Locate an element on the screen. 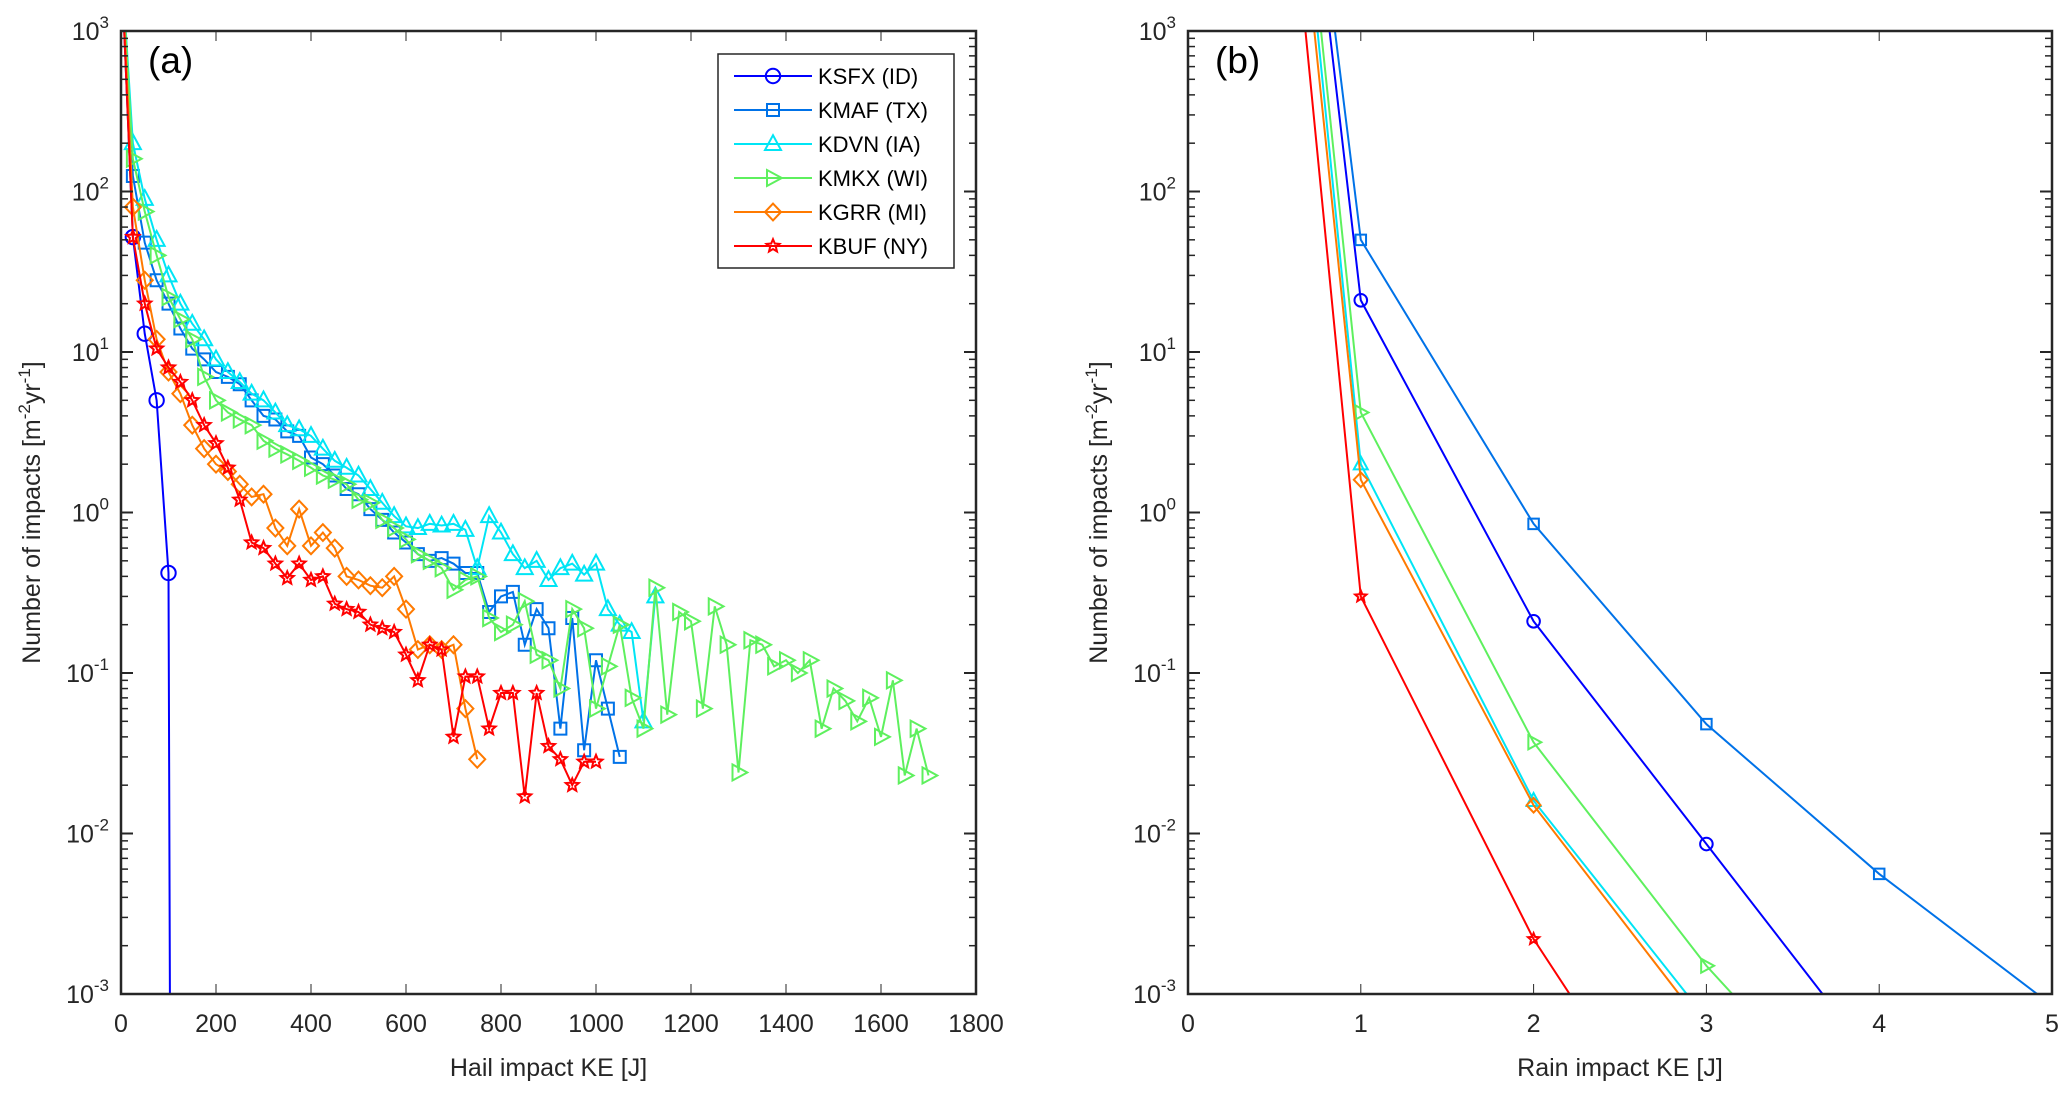 The image size is (2067, 1096). series-kbuf is located at coordinates (1437, 512).